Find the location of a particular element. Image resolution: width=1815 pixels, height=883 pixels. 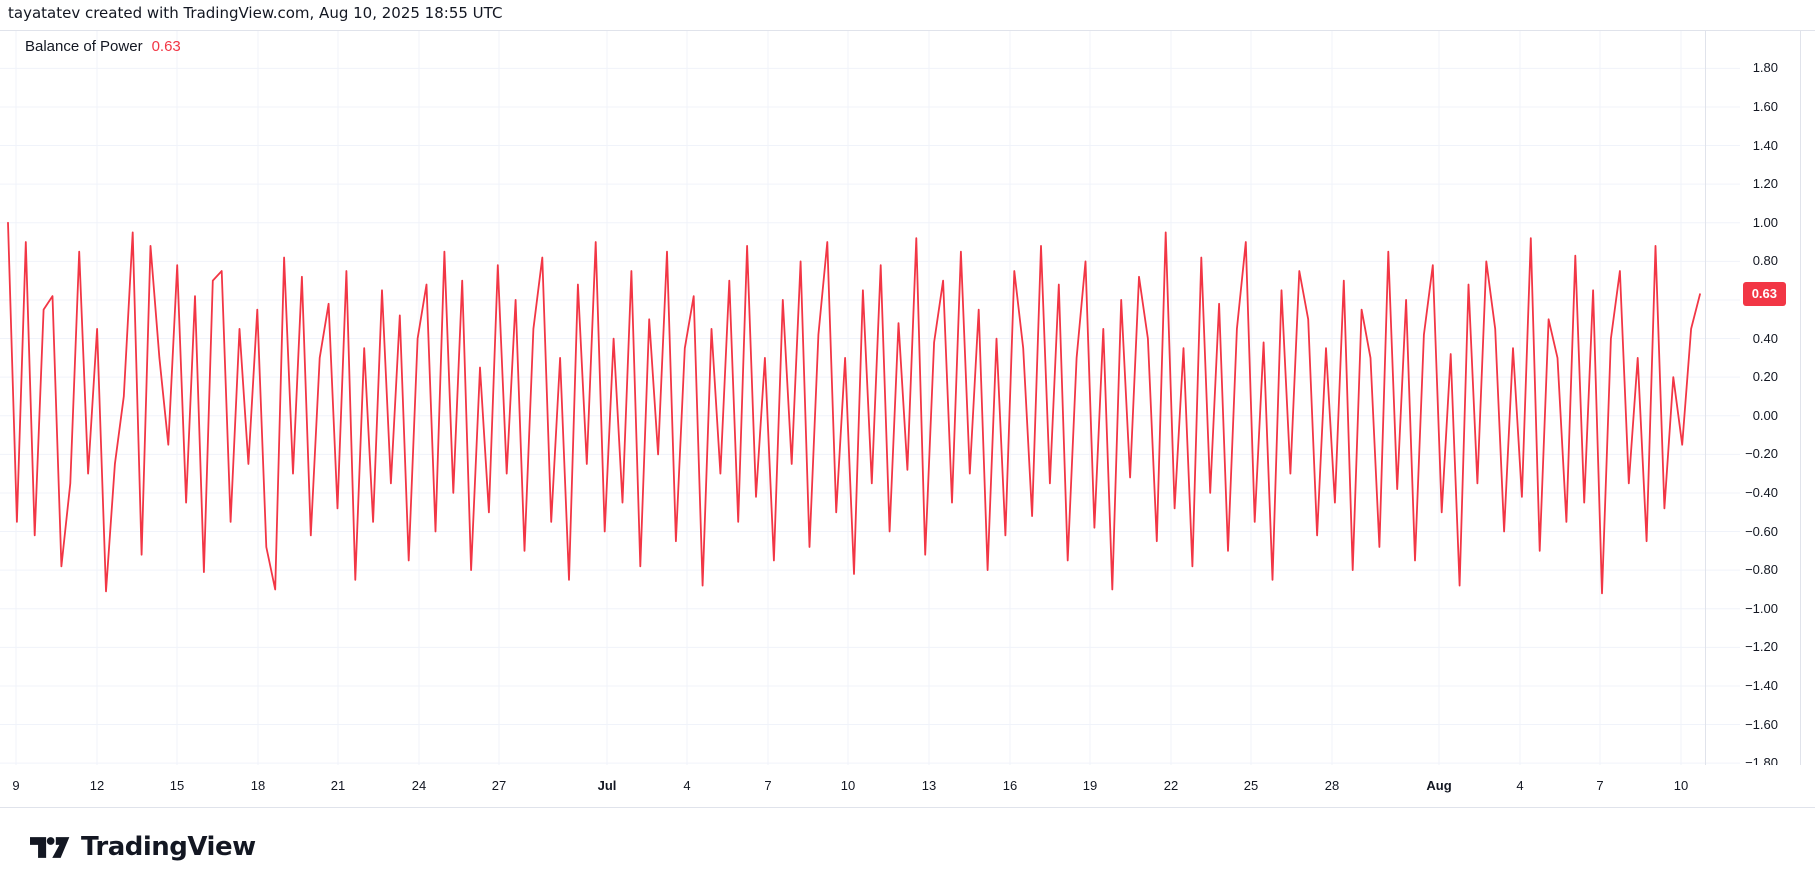

time-axis-bottom-border is located at coordinates (907, 807).